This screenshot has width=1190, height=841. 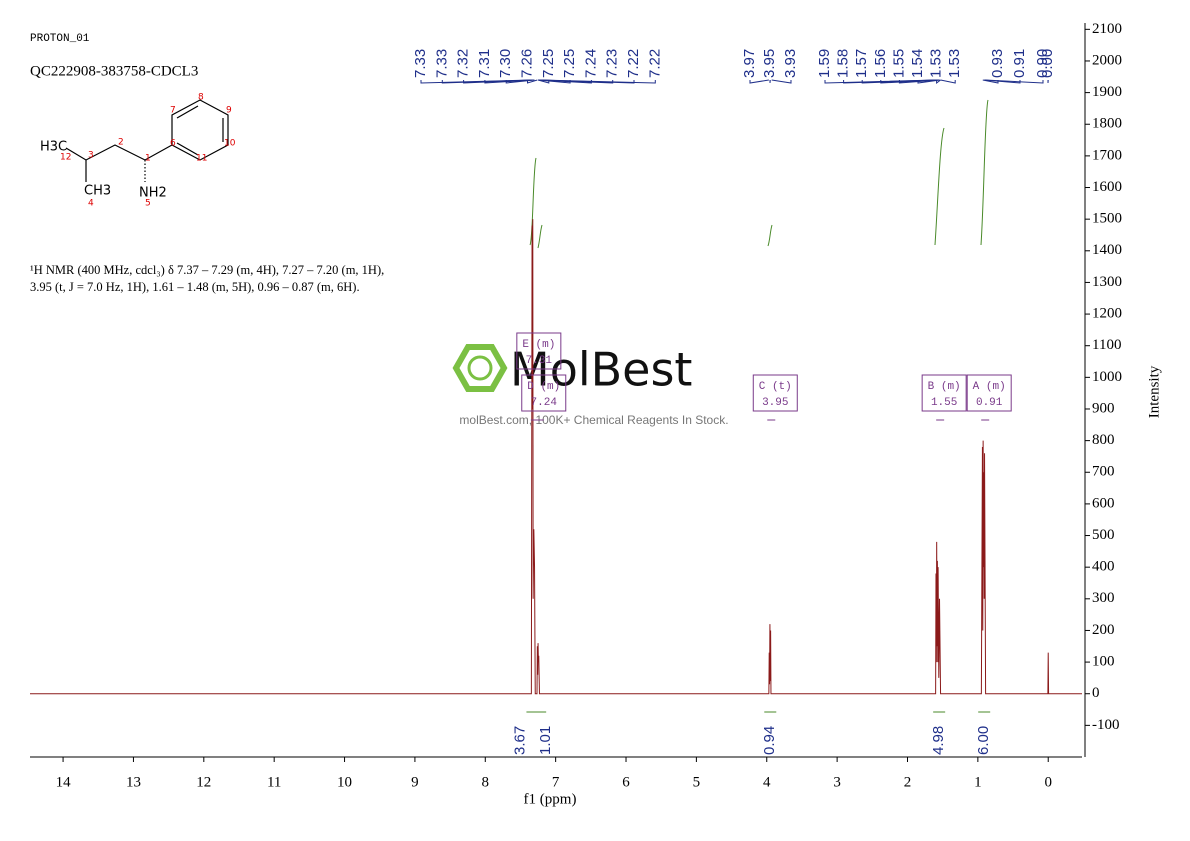 What do you see at coordinates (938, 740) in the screenshot?
I see `integral-label: 4.98` at bounding box center [938, 740].